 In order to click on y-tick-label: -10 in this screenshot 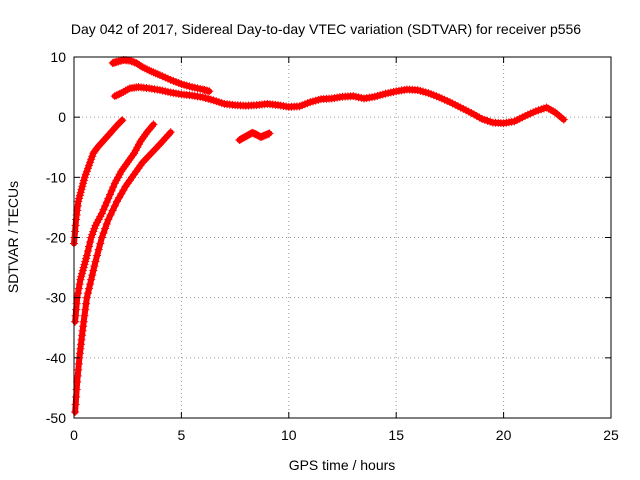, I will do `click(56, 177)`.